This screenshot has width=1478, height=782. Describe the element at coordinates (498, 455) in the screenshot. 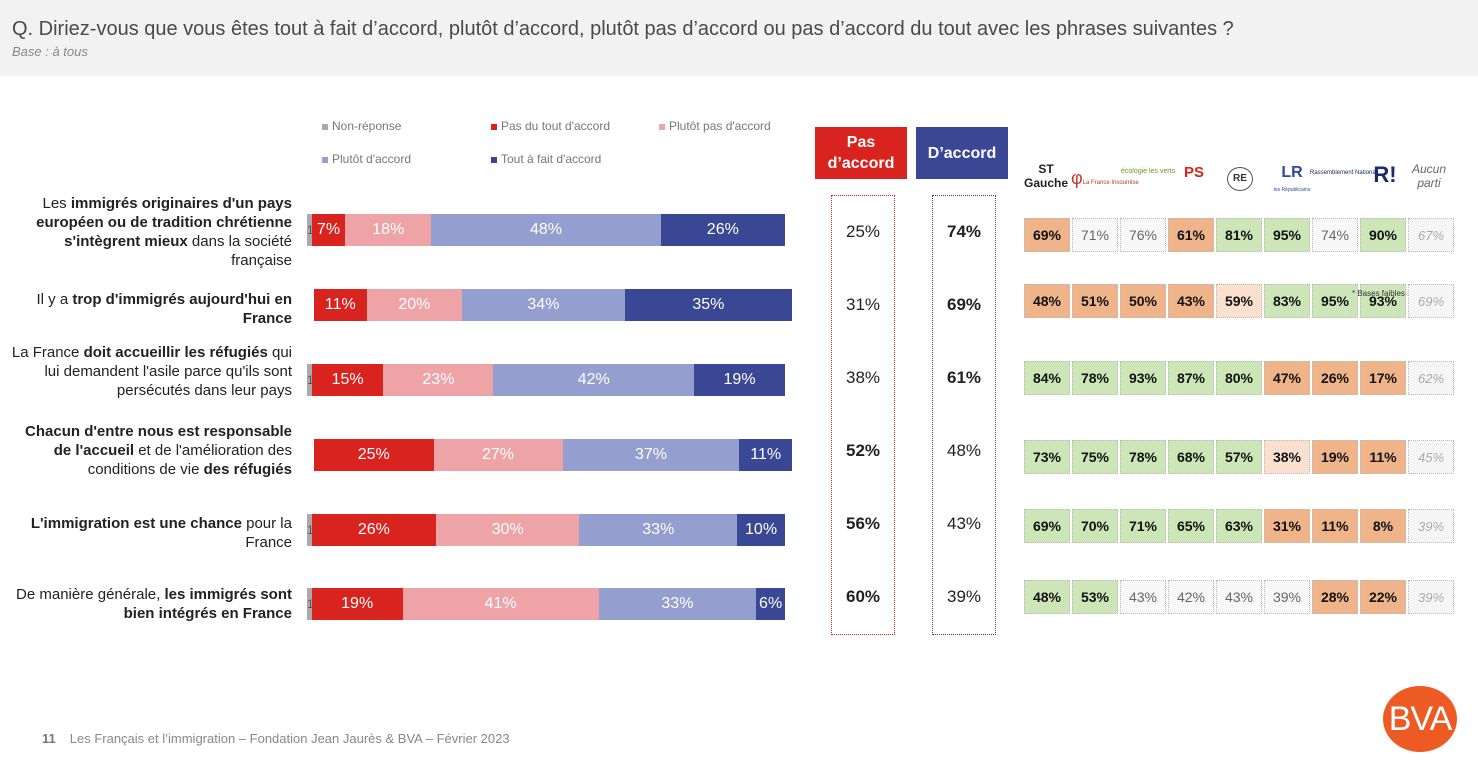

I see `bar-segment: 27%` at that location.